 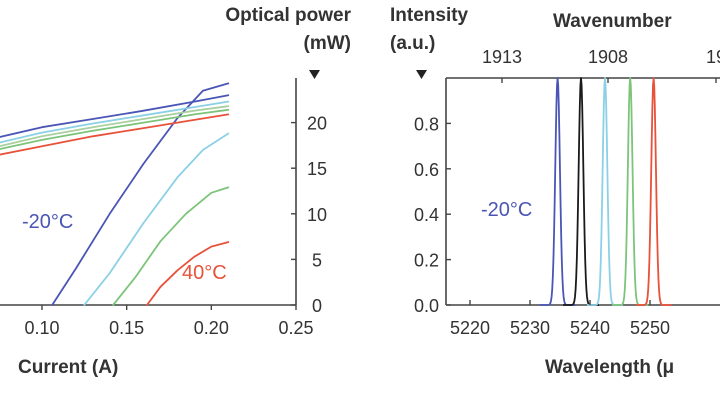 I want to click on left-annotation-hot: 40°C, so click(x=204, y=273).